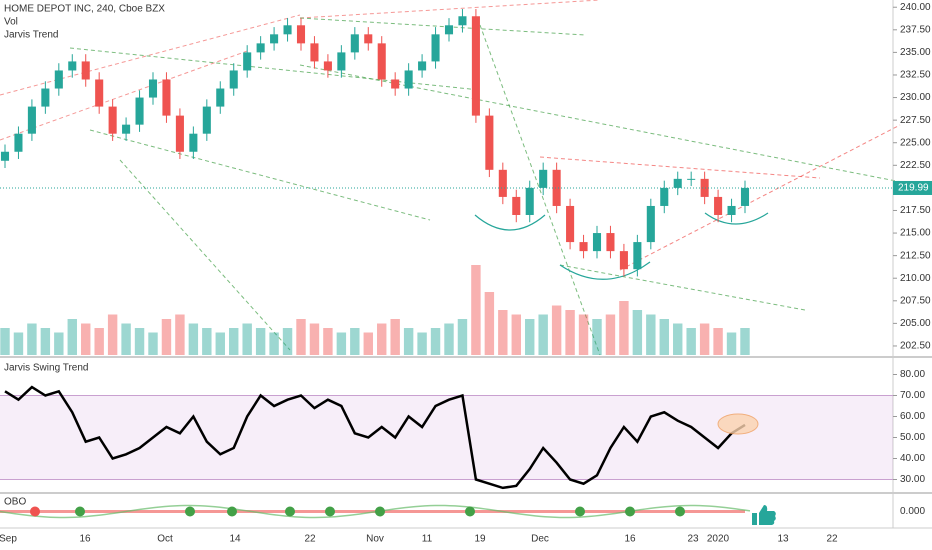  I want to click on x-tick-label: 2020, so click(718, 539).